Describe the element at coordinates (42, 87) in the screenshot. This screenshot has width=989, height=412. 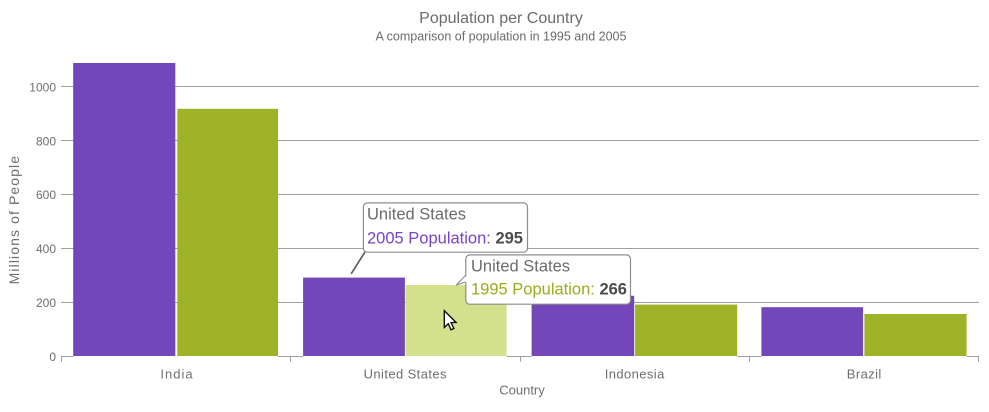
I see `svg-text: 1000` at that location.